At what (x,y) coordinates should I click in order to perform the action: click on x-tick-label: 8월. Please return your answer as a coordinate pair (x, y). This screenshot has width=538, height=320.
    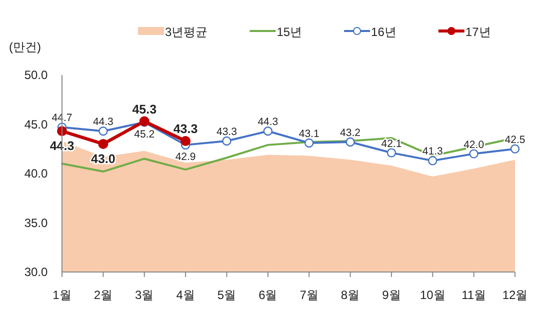
    Looking at the image, I should click on (350, 295).